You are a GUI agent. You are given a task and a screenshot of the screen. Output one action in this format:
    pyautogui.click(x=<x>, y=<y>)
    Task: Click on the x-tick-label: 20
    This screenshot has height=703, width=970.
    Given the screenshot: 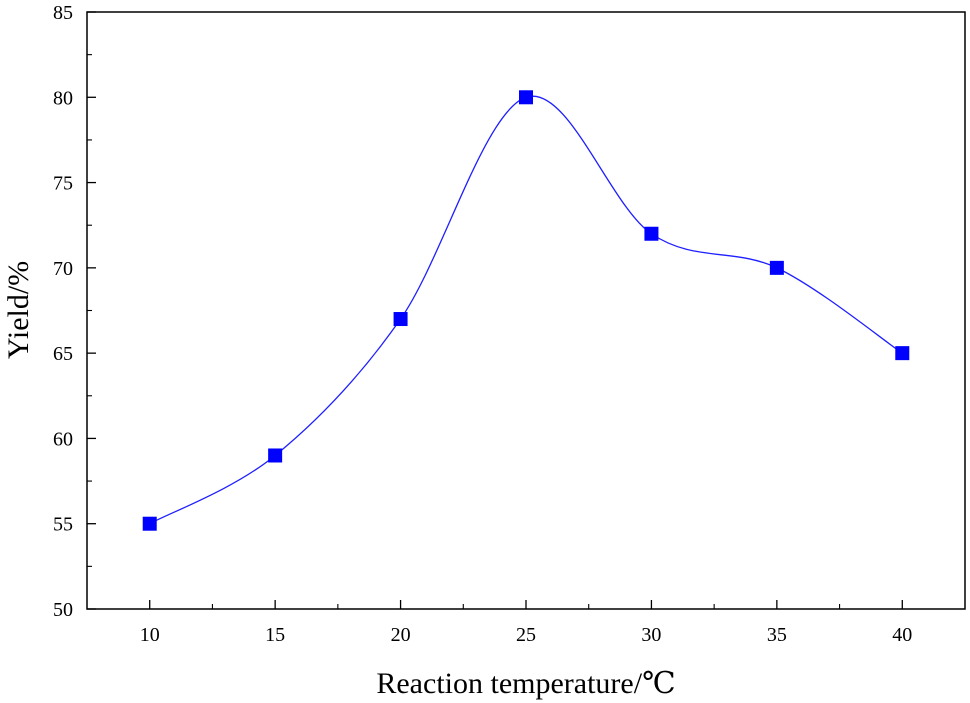 What is the action you would take?
    pyautogui.click(x=401, y=635)
    